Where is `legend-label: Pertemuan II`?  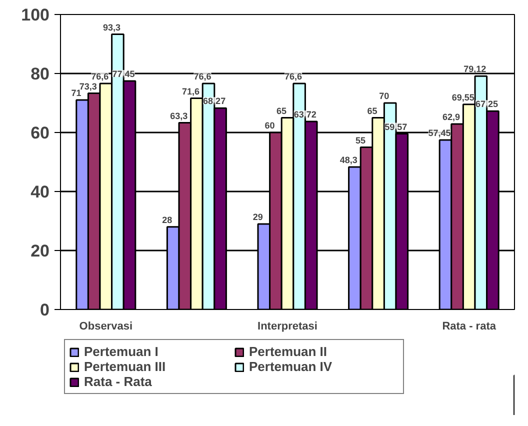
legend-label: Pertemuan II is located at coordinates (288, 351).